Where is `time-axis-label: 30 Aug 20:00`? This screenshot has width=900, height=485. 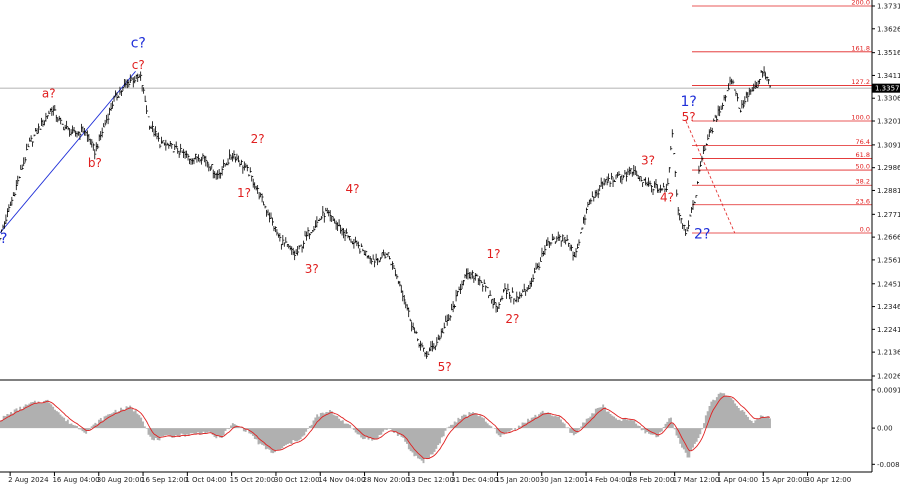 time-axis-label: 30 Aug 20:00 is located at coordinates (120, 480).